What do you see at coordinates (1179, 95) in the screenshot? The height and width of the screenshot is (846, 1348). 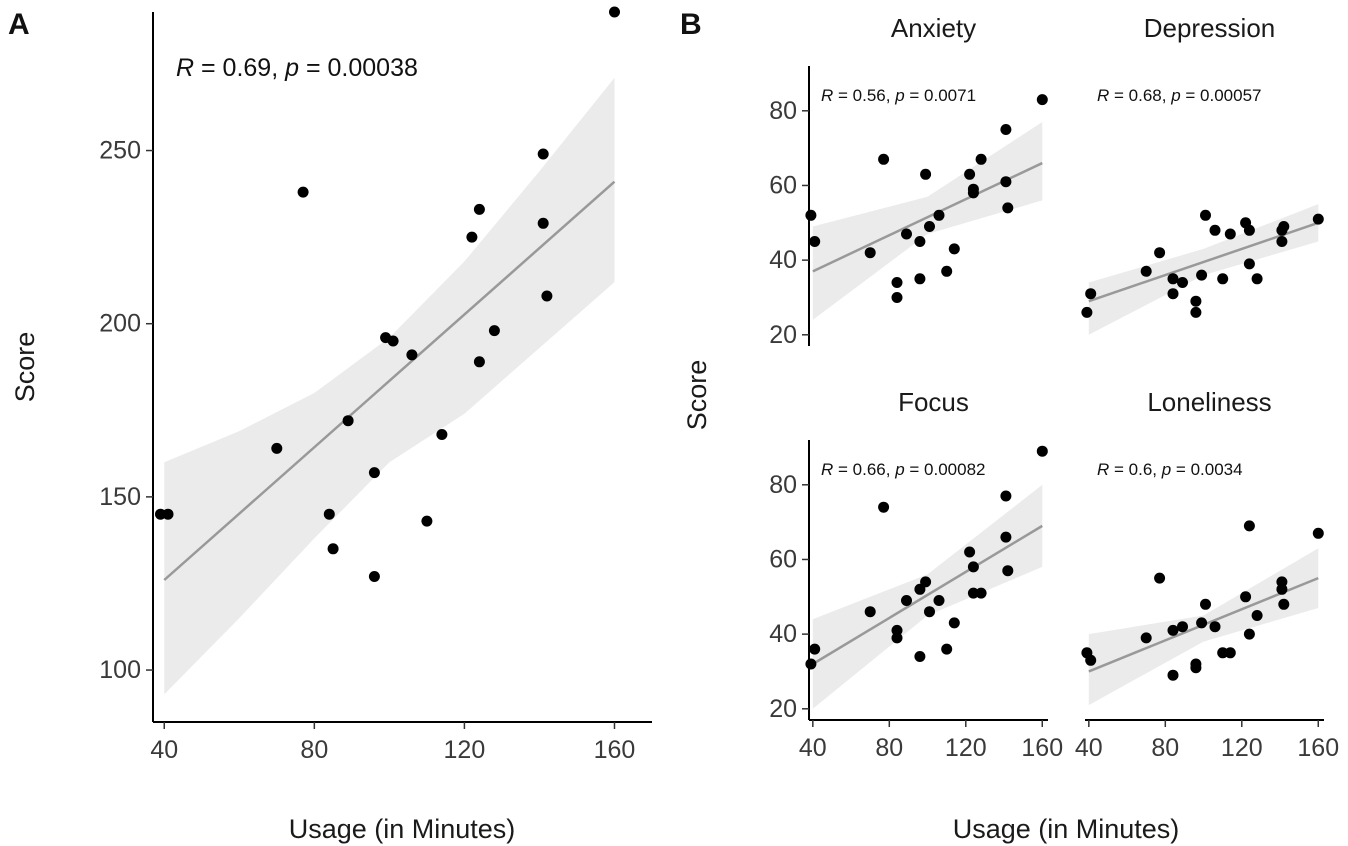 I see `facet-depression-correlation-annotation: R = 0.68, p = 0.00057` at bounding box center [1179, 95].